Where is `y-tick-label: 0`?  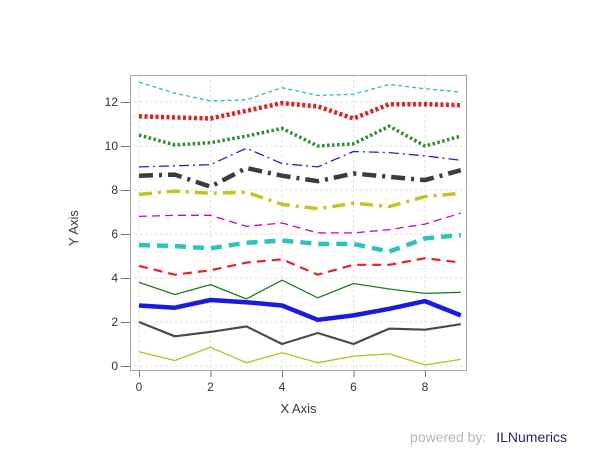 y-tick-label: 0 is located at coordinates (114, 366).